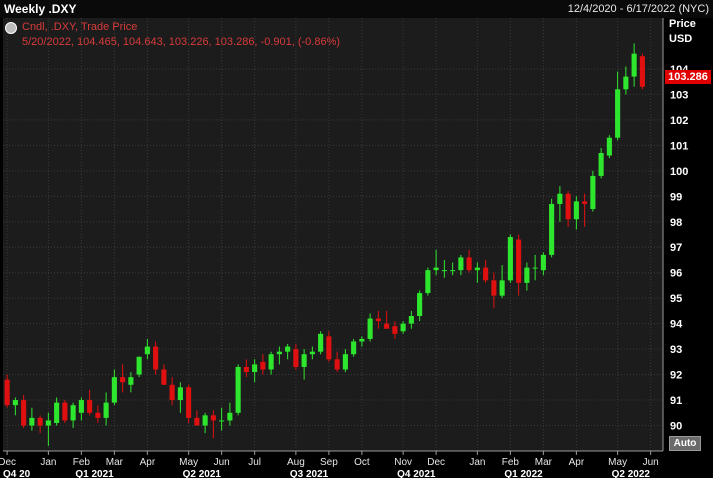 Image resolution: width=713 pixels, height=478 pixels. I want to click on axis-header-price: Price, so click(682, 24).